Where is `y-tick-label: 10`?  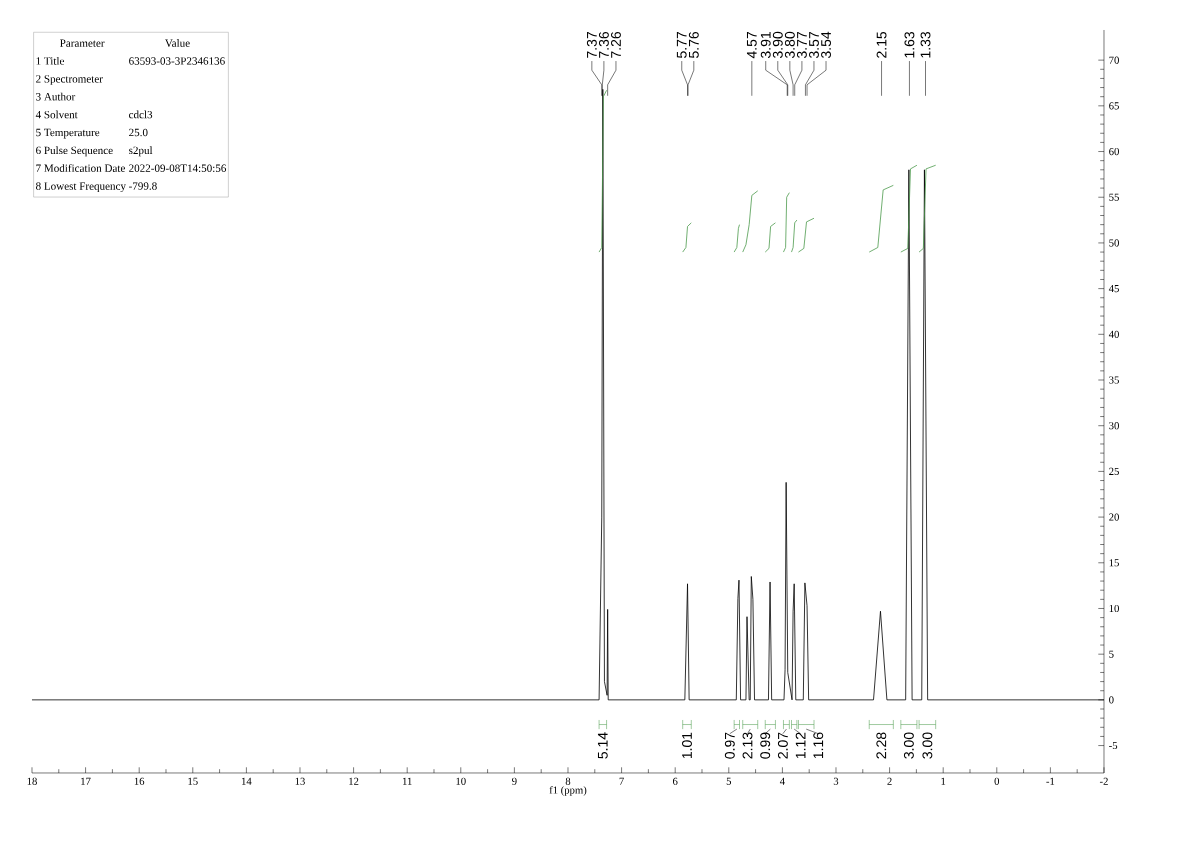 y-tick-label: 10 is located at coordinates (1114, 608).